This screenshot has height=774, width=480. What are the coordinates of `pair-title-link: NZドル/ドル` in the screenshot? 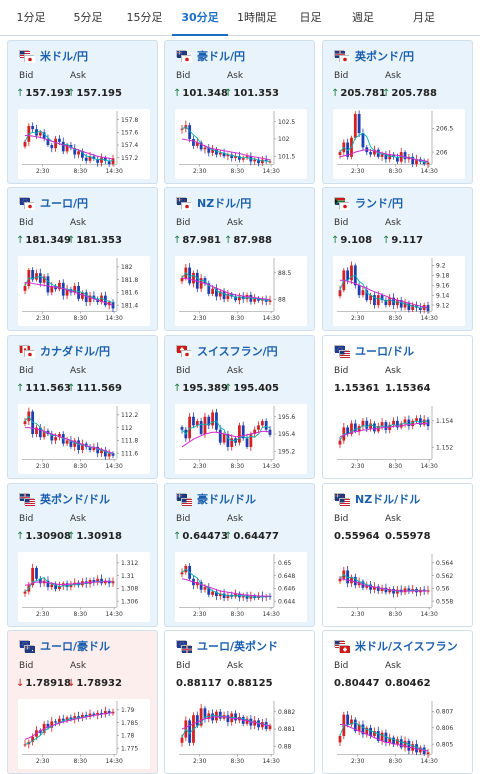 It's located at (377, 499).